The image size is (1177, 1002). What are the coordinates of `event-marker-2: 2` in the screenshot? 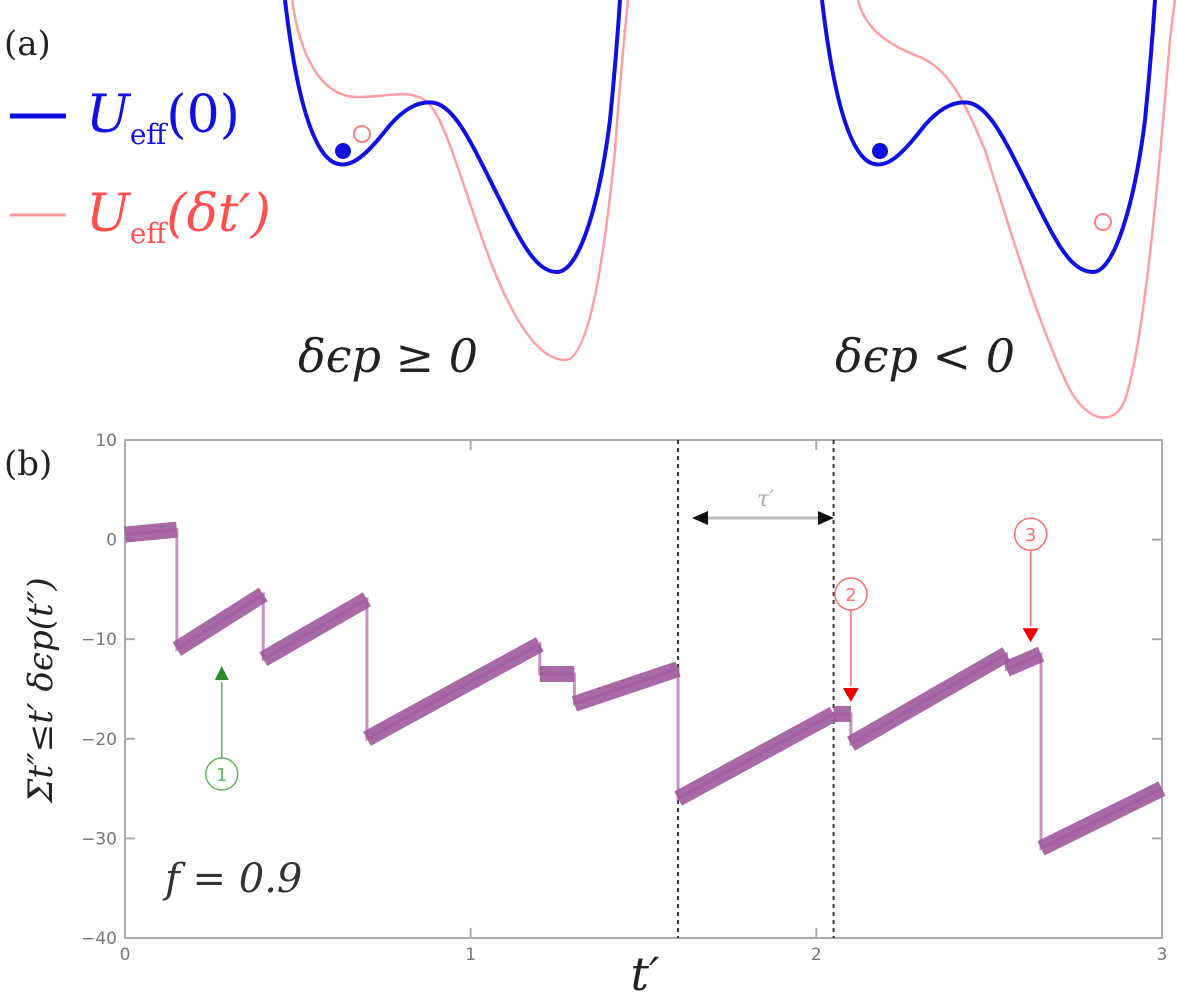 It's located at (851, 639).